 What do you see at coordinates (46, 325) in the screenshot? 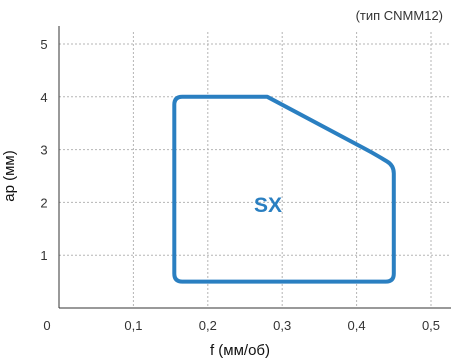
I see `x-tick-label: 0` at bounding box center [46, 325].